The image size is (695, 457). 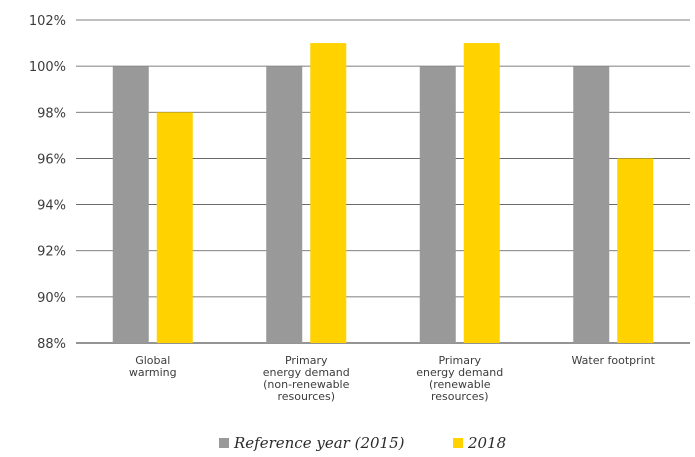 What do you see at coordinates (51, 159) in the screenshot?
I see `y-tick-label: 96%` at bounding box center [51, 159].